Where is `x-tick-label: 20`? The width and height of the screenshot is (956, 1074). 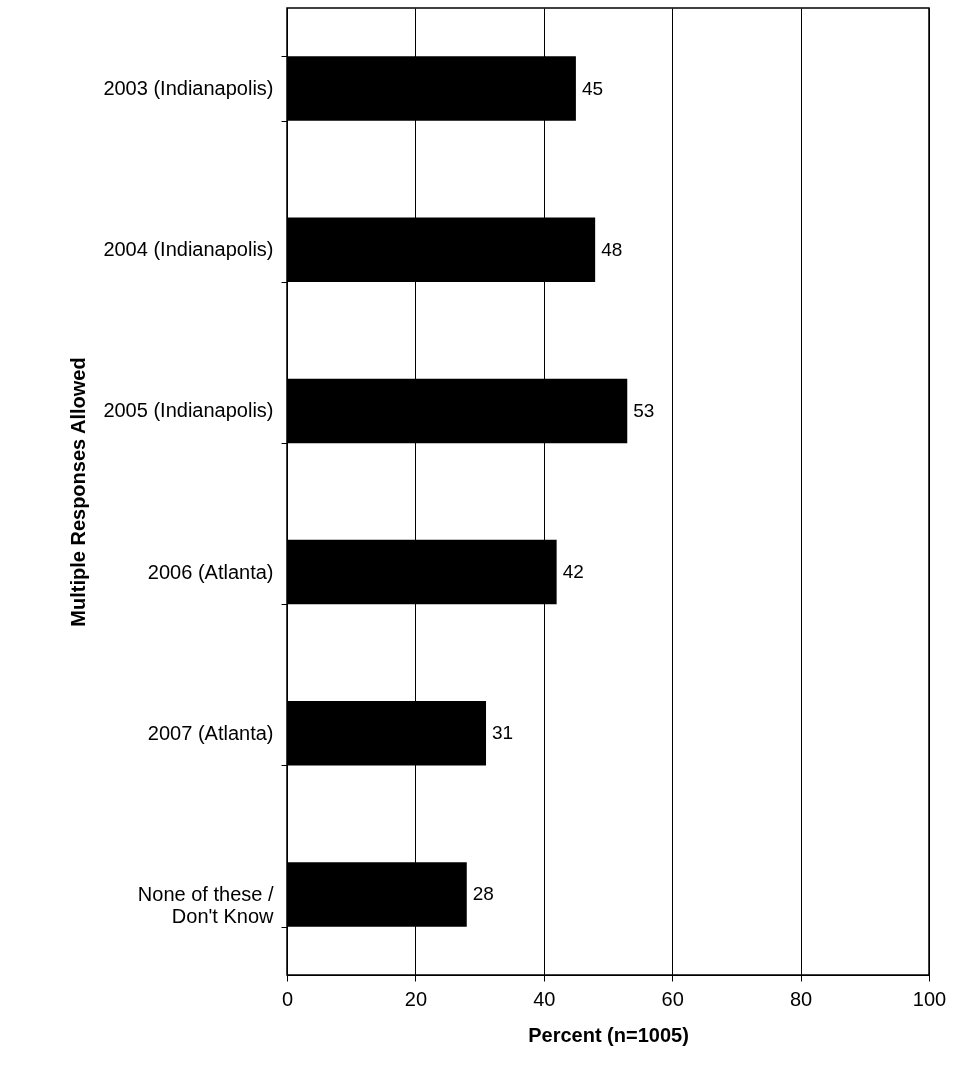 x-tick-label: 20 is located at coordinates (416, 998).